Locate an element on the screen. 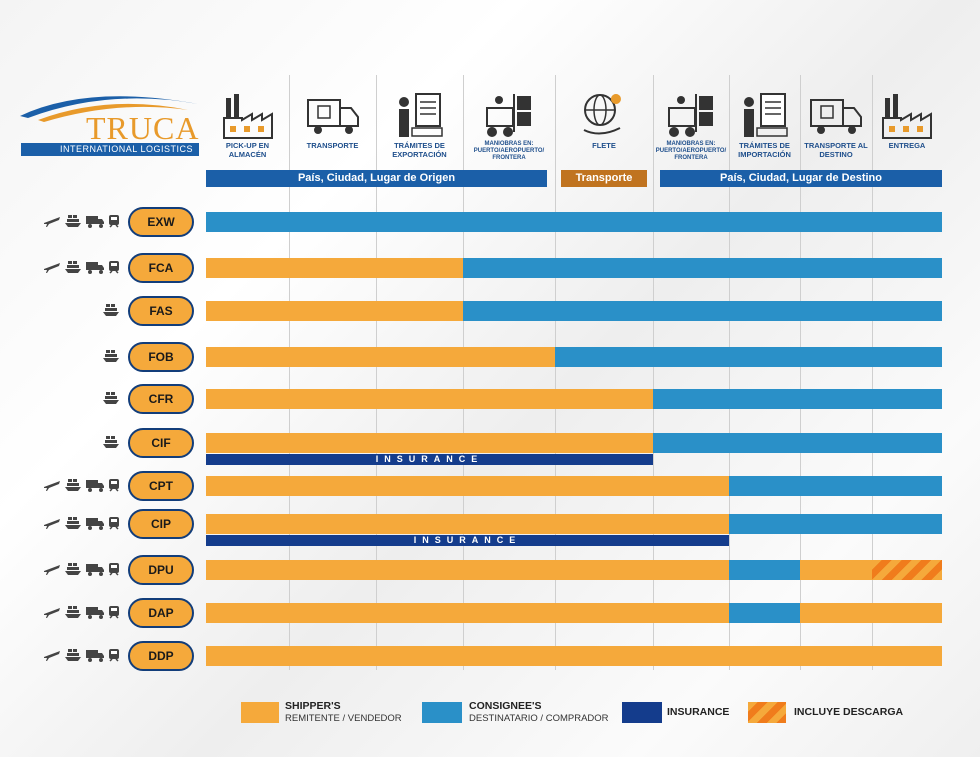 The height and width of the screenshot is (757, 980). legend-insurance-swatch is located at coordinates (642, 712).